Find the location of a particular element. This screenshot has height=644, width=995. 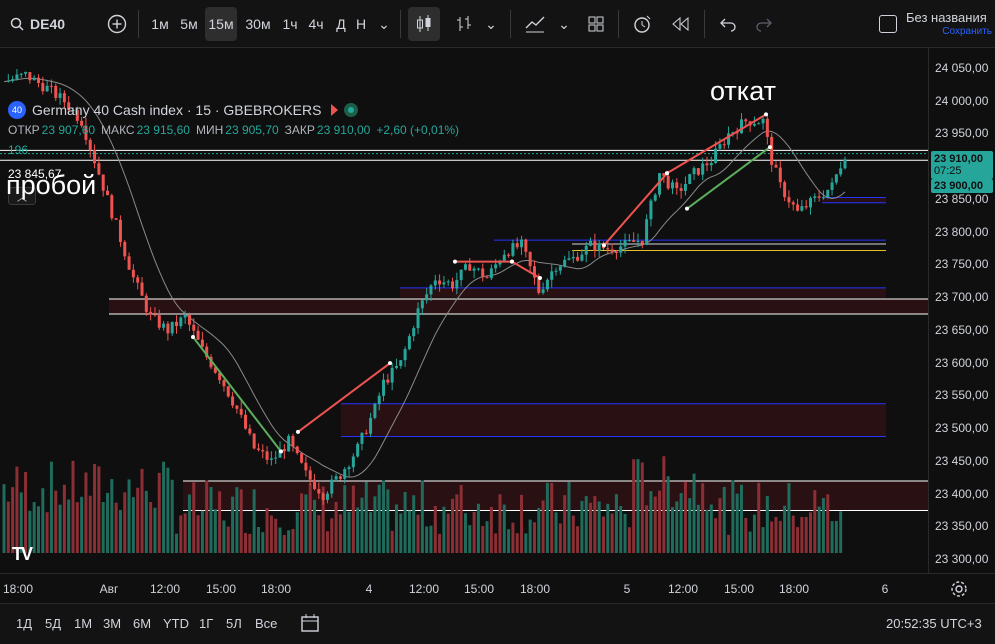

alert-button is located at coordinates (642, 24).